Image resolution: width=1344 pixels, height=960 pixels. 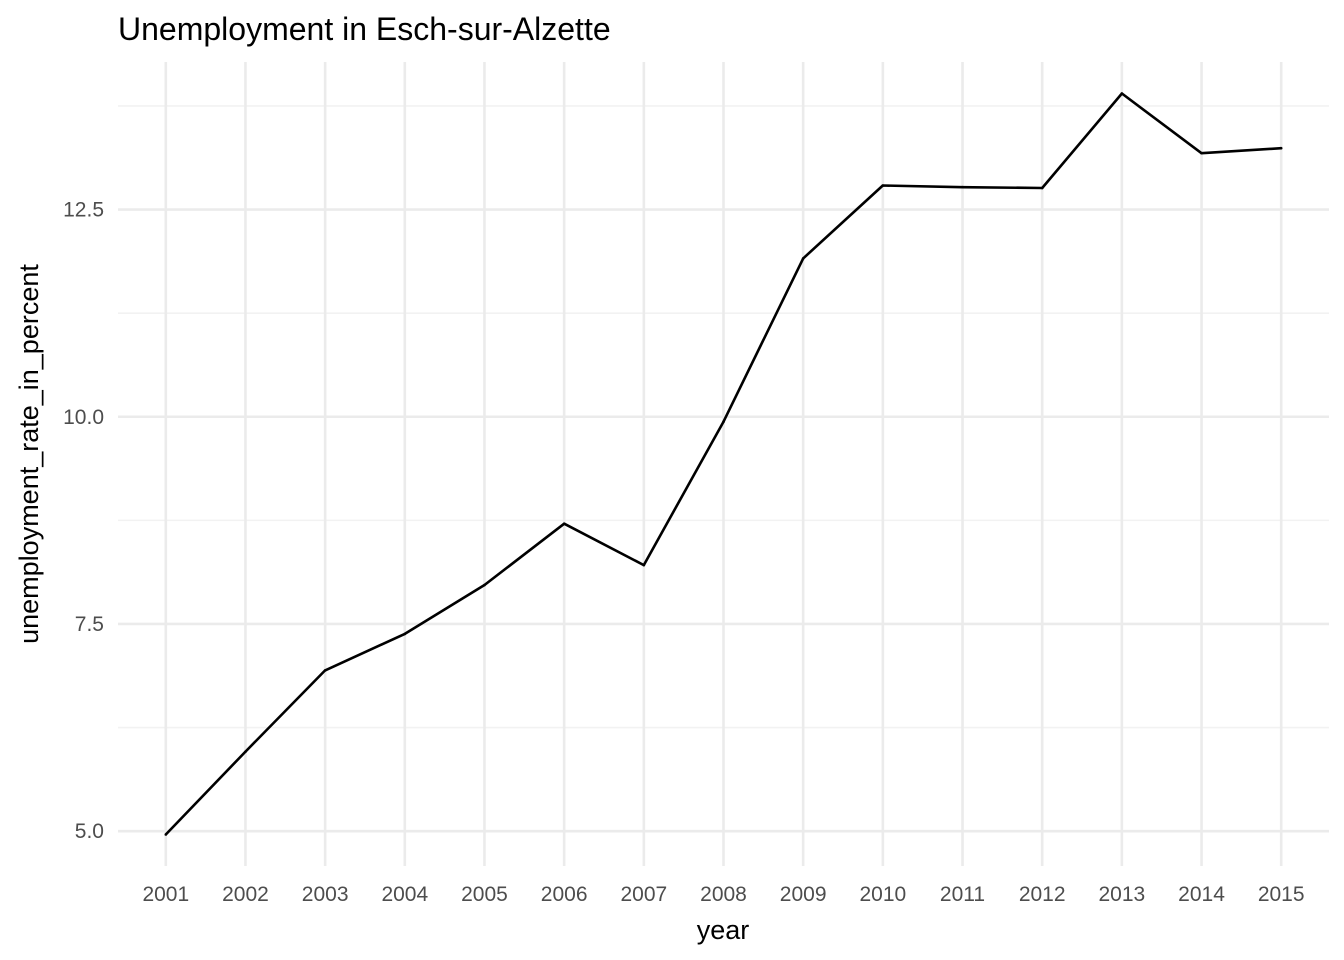 I want to click on y-axis-title: unemployment_rate_in_percent, so click(x=29, y=454).